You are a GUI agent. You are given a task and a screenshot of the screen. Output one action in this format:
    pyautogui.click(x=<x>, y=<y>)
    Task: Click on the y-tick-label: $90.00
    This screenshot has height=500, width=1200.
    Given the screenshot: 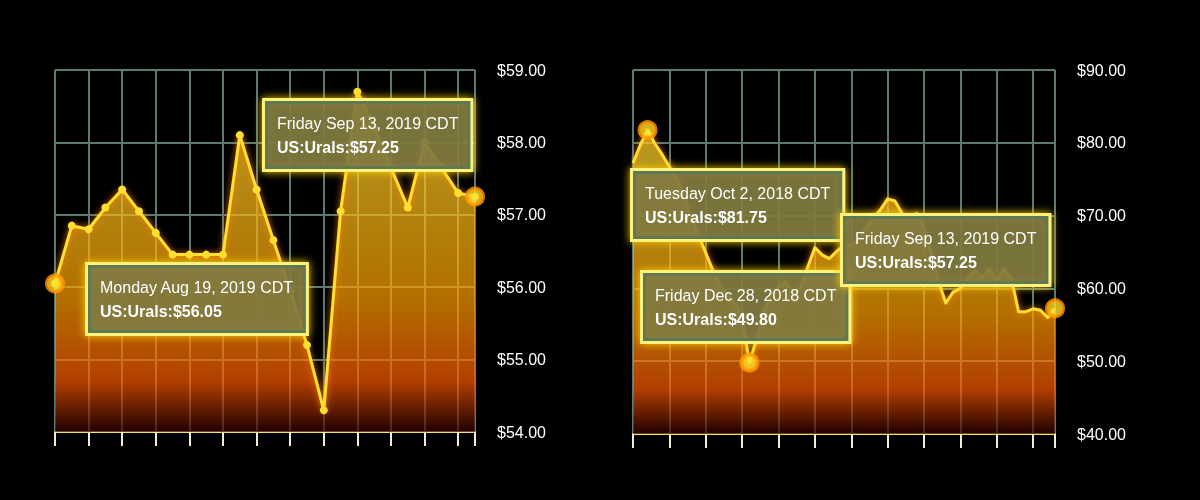 What is the action you would take?
    pyautogui.click(x=1102, y=70)
    